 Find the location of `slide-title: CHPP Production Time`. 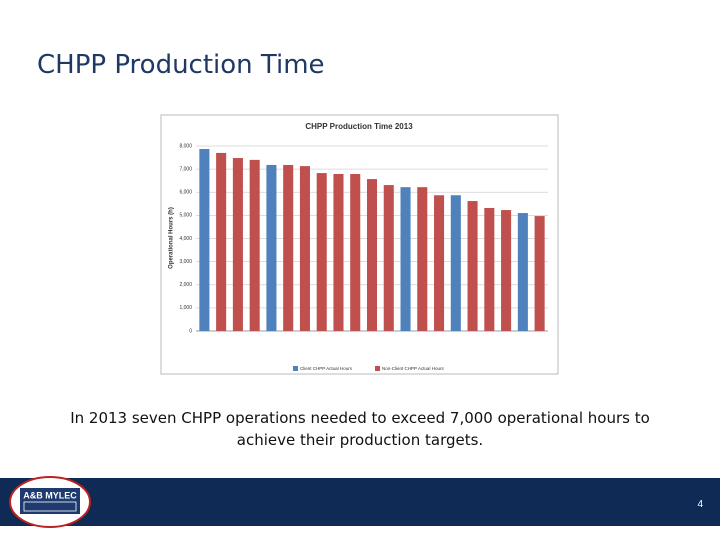

slide-title: CHPP Production Time is located at coordinates (181, 65).